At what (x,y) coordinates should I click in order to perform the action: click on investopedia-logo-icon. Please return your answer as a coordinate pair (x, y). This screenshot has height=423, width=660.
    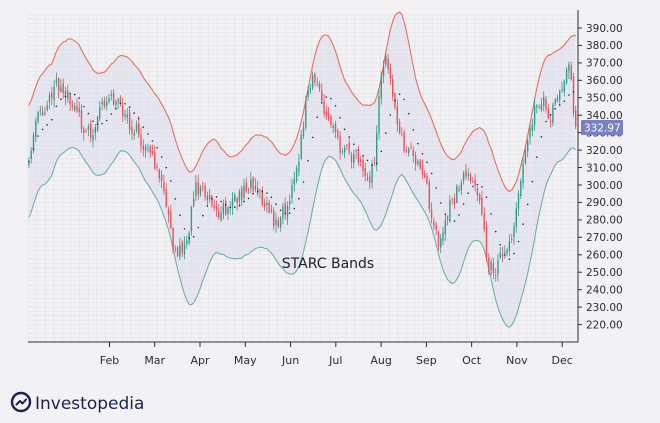
    Looking at the image, I should click on (21, 402).